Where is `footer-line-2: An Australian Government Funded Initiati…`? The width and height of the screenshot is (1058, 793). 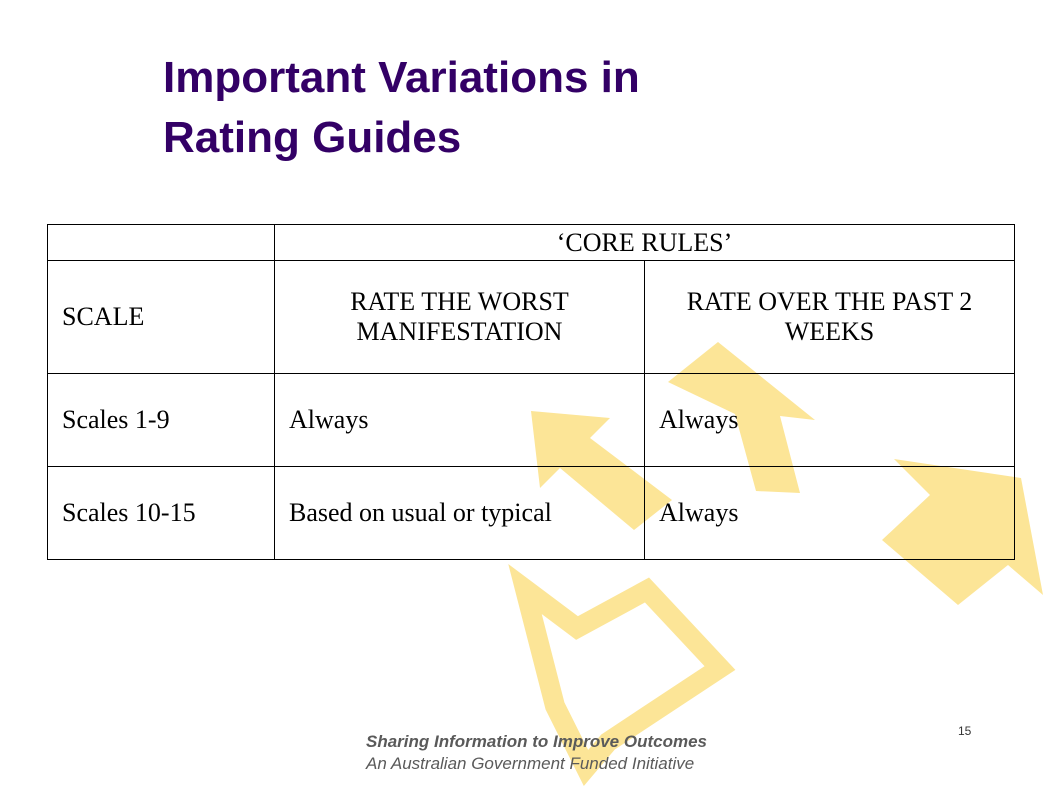
footer-line-2: An Australian Government Funded Initiati… is located at coordinates (530, 763).